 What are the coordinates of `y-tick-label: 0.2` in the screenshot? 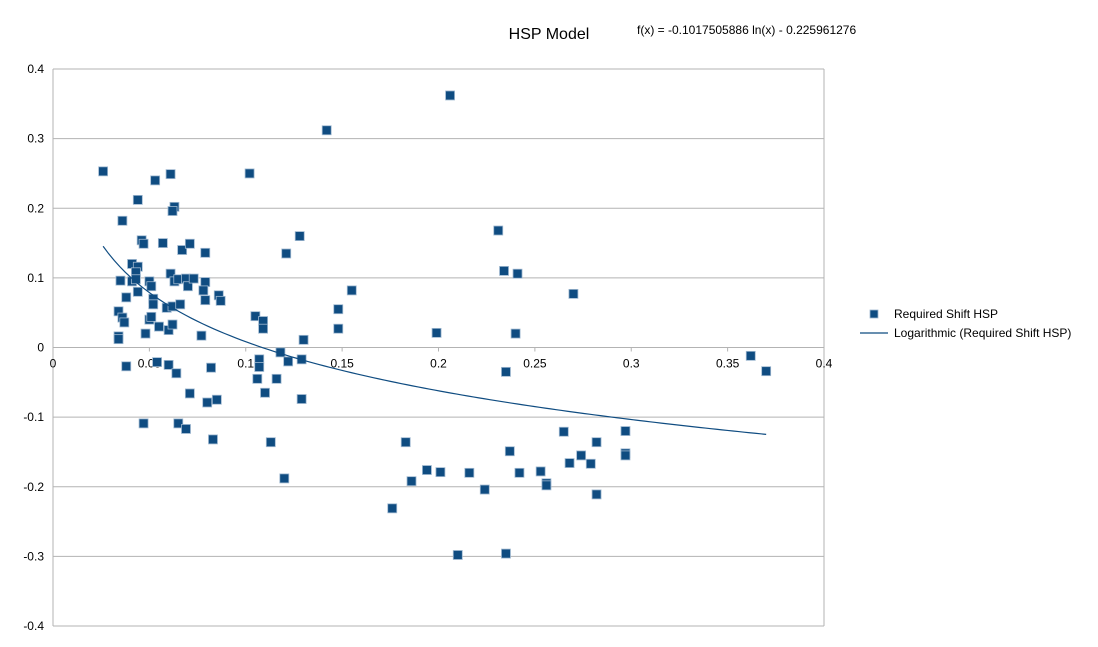 It's located at (35, 208).